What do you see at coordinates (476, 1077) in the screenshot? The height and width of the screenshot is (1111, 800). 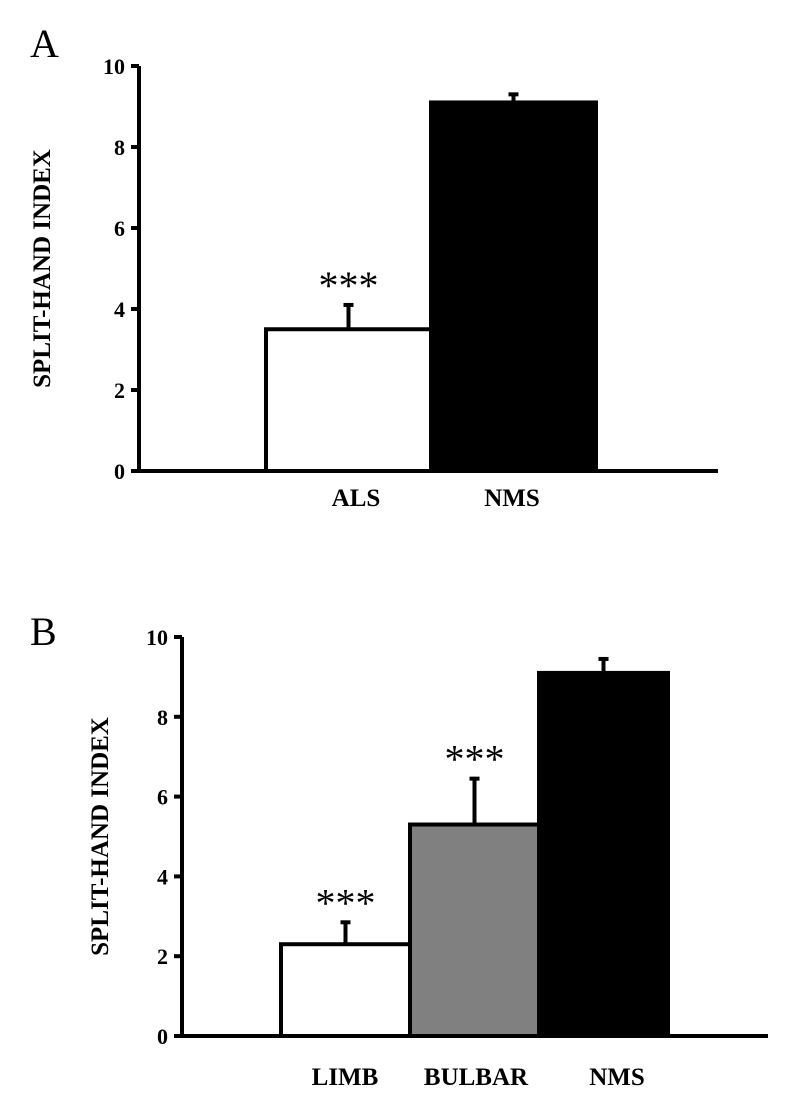 I see `category-label-bulbar: BULBAR` at bounding box center [476, 1077].